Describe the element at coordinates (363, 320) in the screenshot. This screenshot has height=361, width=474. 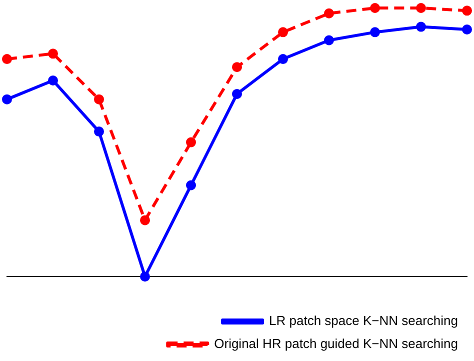
I see `legend-label: LR patch space K−NN searching` at that location.